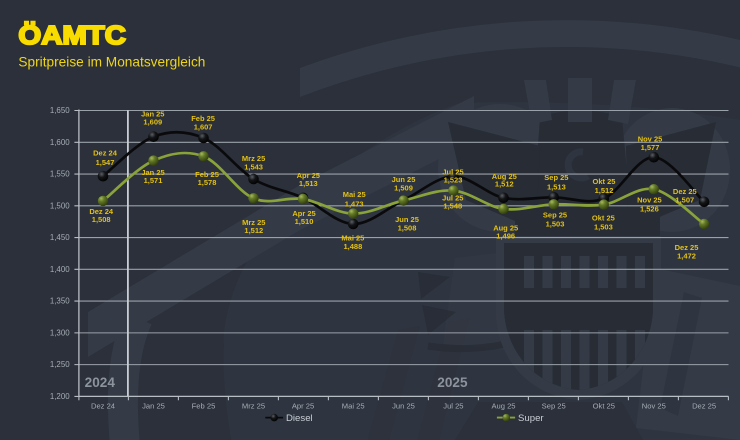 The width and height of the screenshot is (740, 440). Describe the element at coordinates (60, 110) in the screenshot. I see `svg-text: 1,650` at that location.